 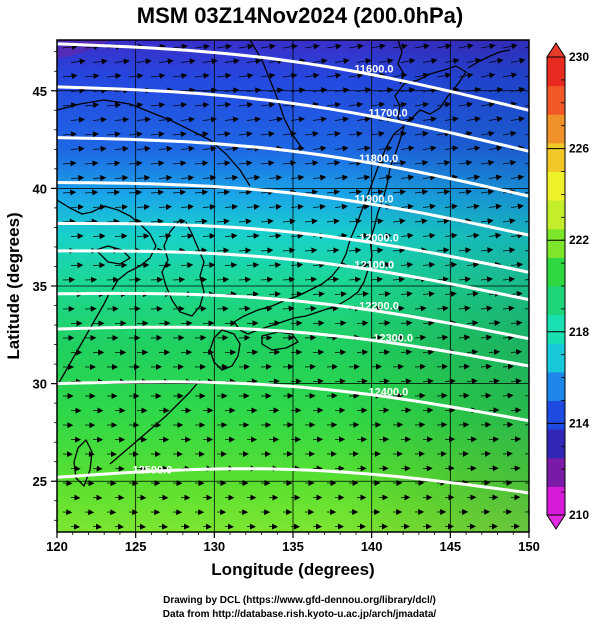 What do you see at coordinates (556, 50) in the screenshot?
I see `colorbar-max-arrow` at bounding box center [556, 50].